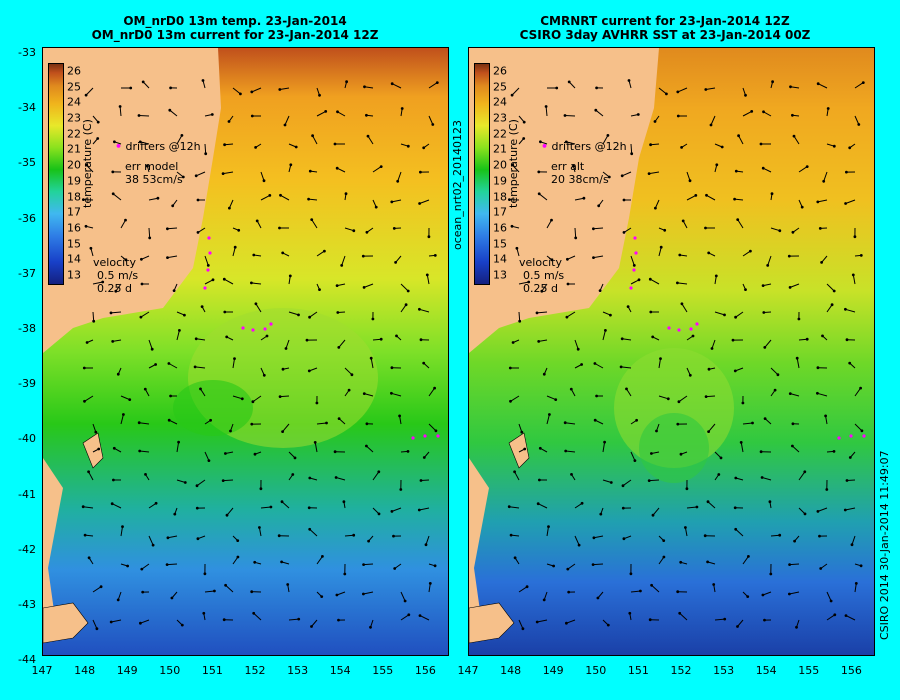  Describe the element at coordinates (511, 670) in the screenshot. I see `longitude-tick-label: 148` at that location.